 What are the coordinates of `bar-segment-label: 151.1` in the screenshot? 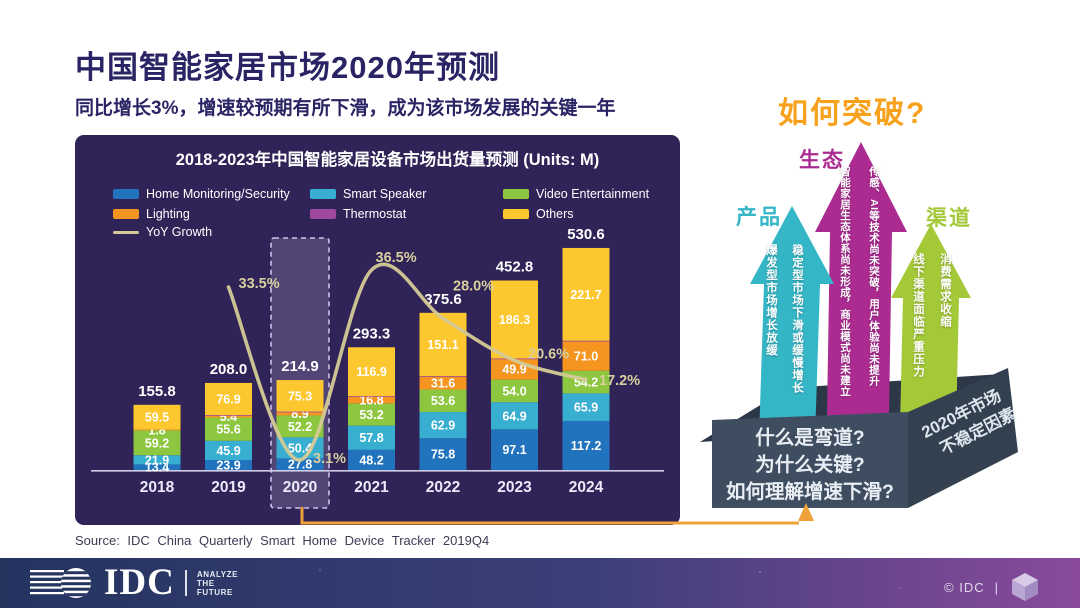 It's located at (442, 345).